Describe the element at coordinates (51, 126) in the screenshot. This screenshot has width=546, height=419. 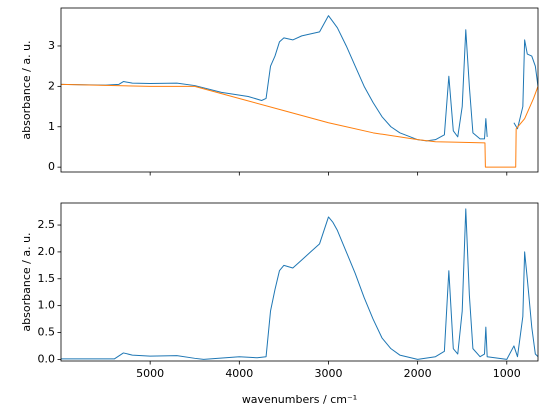
I see `y-tick-label: 1` at that location.